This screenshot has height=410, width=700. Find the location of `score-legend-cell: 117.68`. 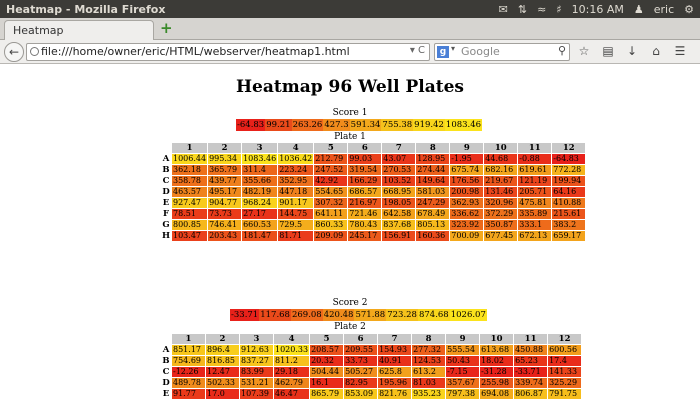

score-legend-cell: 117.68 is located at coordinates (275, 315).